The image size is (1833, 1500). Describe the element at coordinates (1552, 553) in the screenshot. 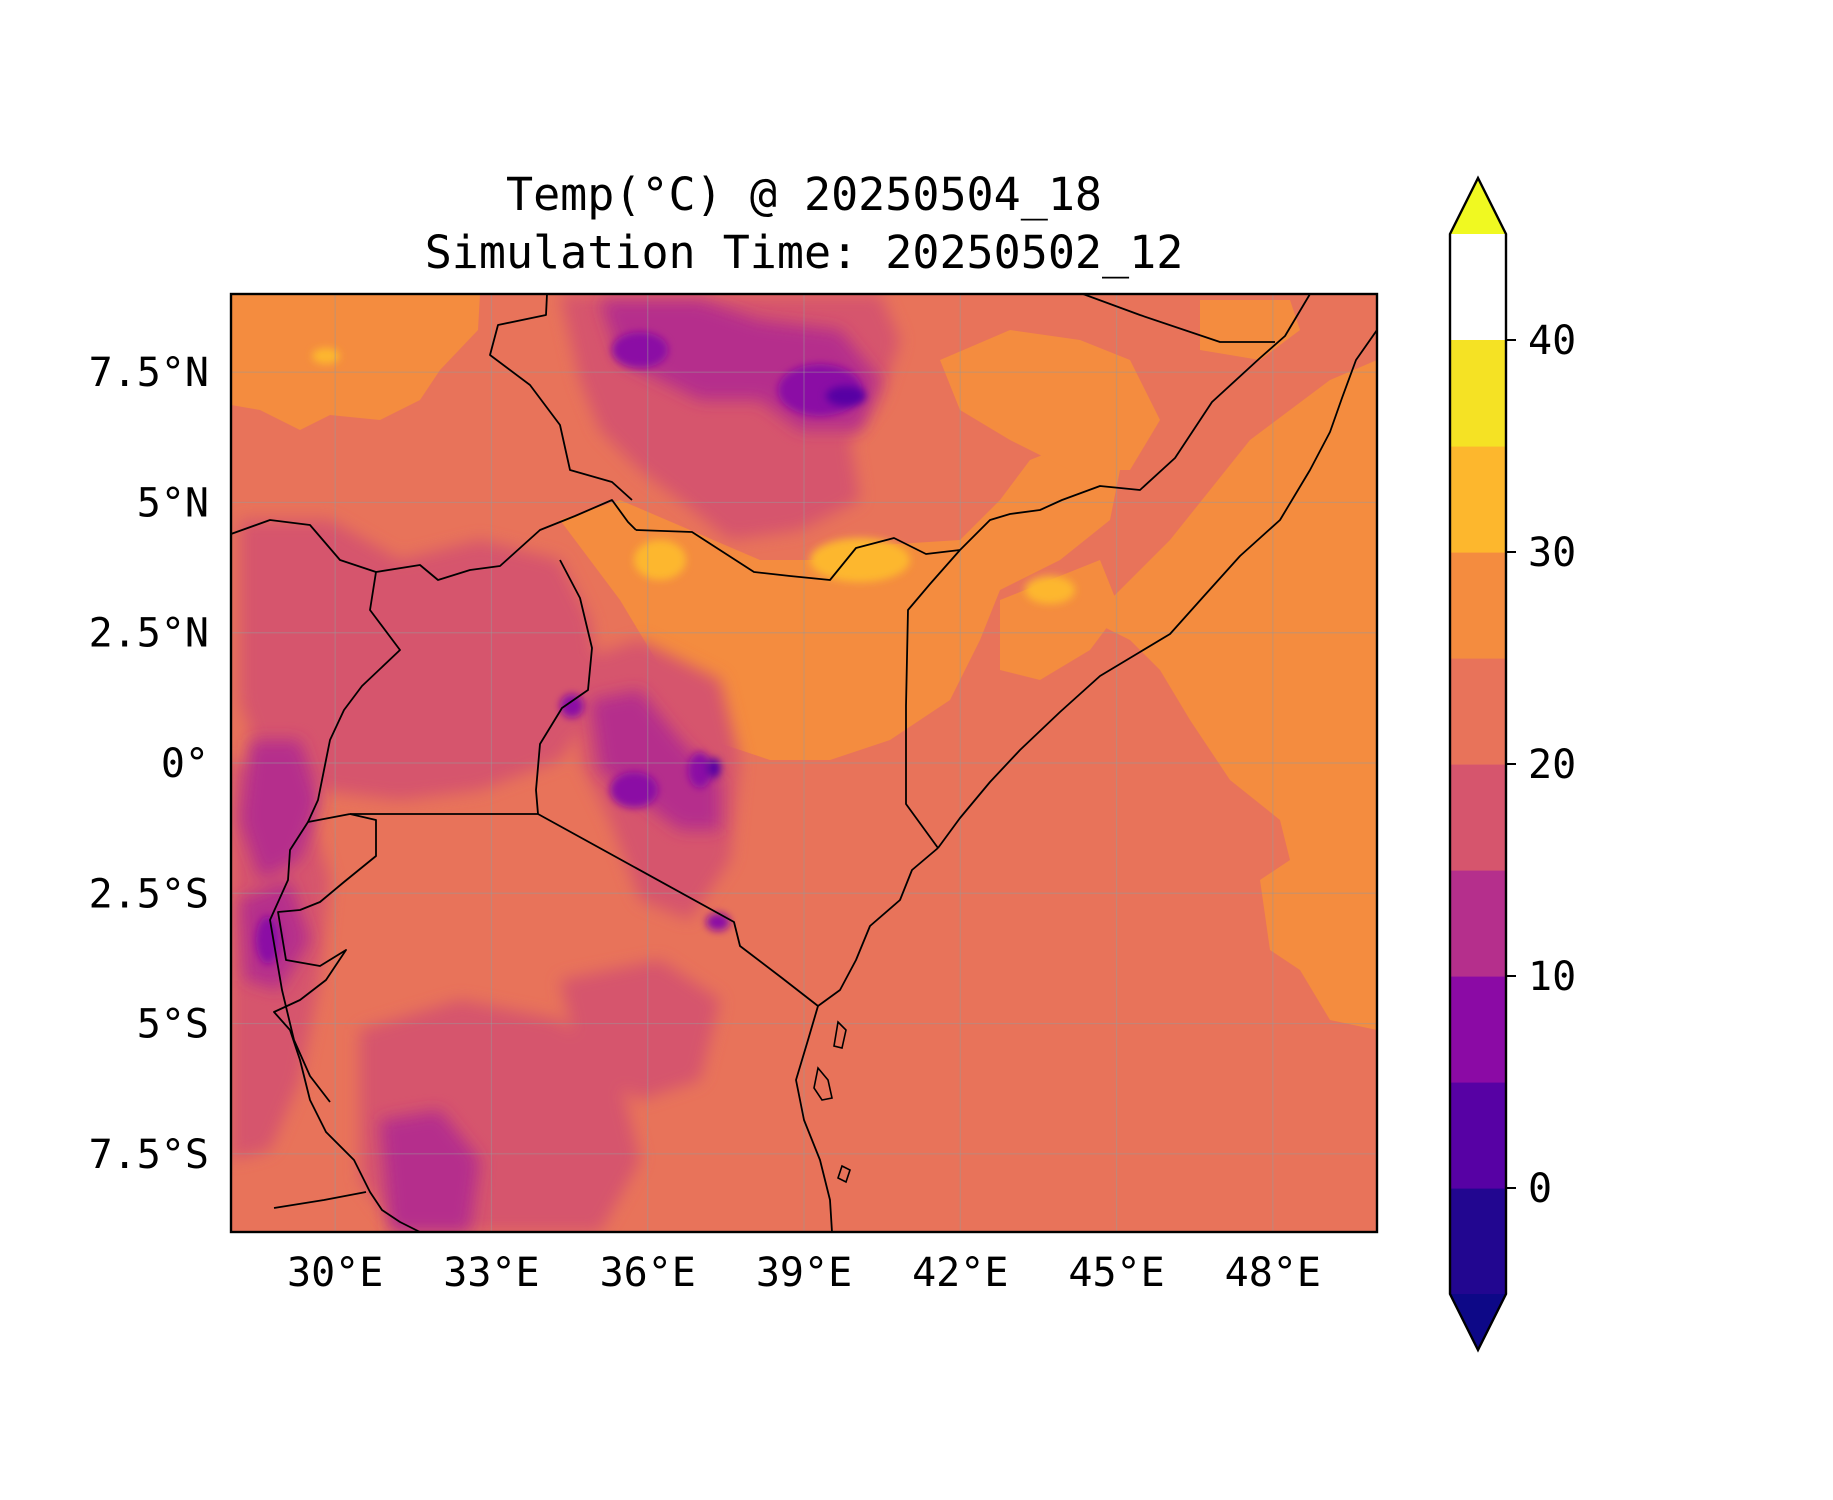

I see `colorbar-tick-label: 30` at that location.